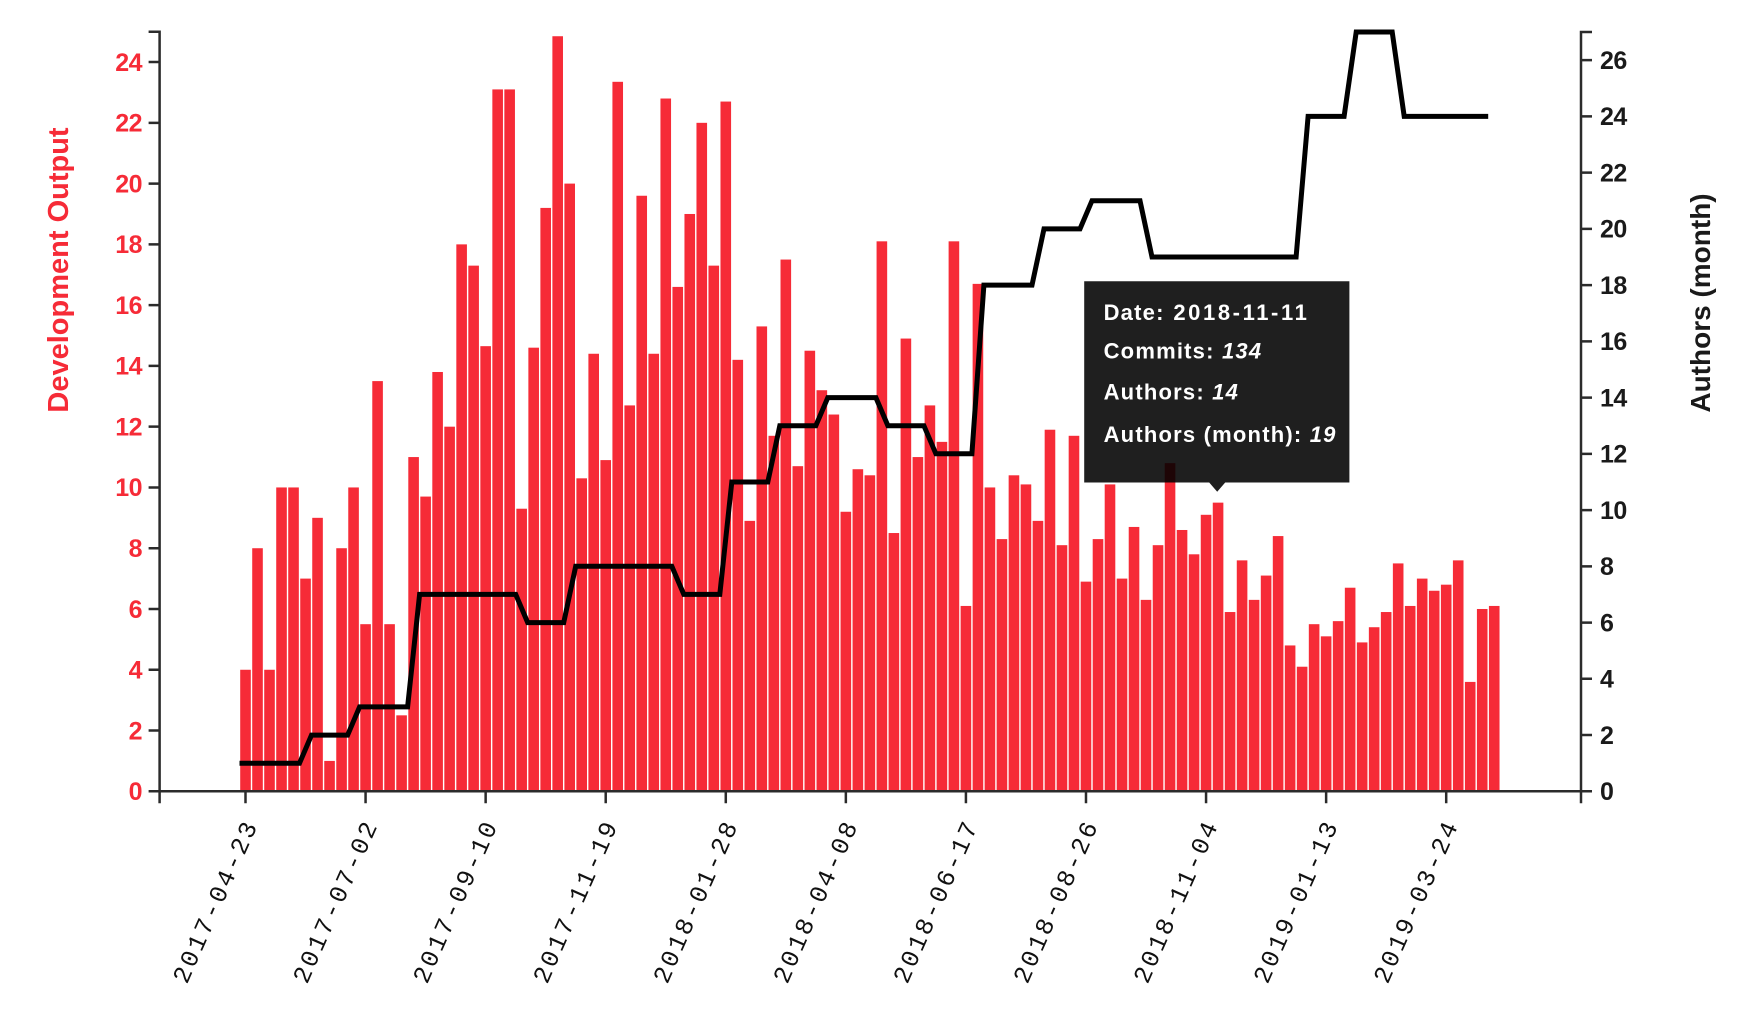  Describe the element at coordinates (1171, 392) in the screenshot. I see `svg-text: Authors: 14` at that location.